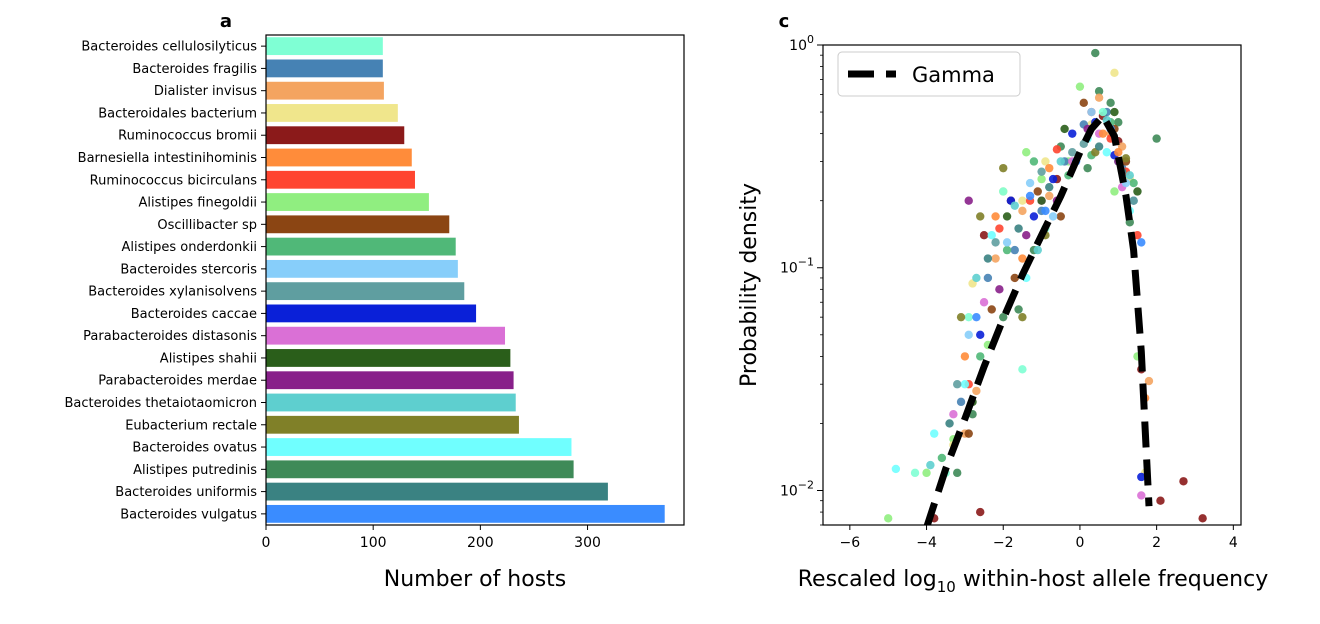 The width and height of the screenshot is (1320, 624). I want to click on x-tick-label: −6, so click(850, 543).